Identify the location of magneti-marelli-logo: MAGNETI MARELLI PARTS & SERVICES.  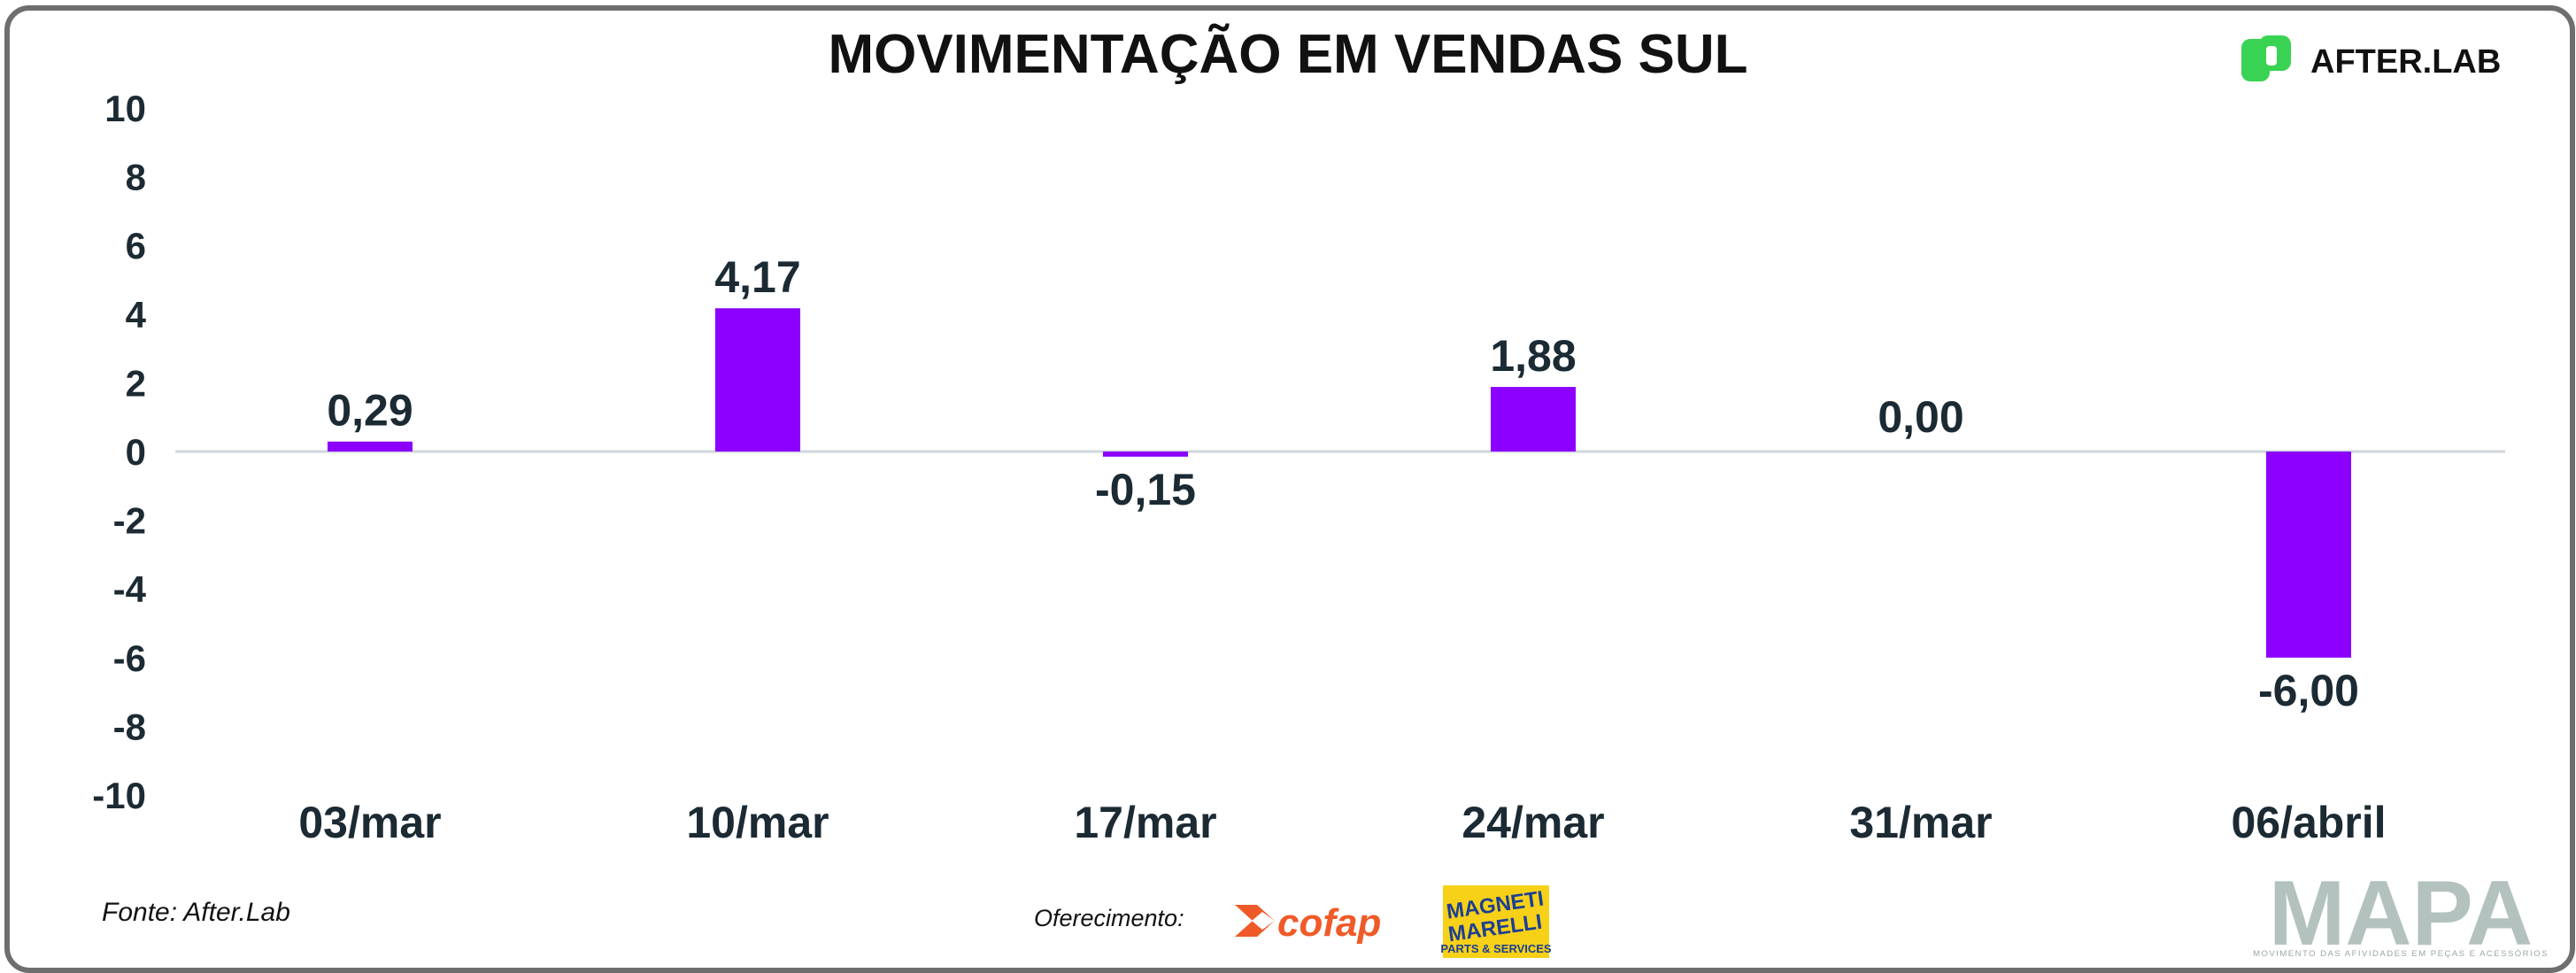
(1496, 921).